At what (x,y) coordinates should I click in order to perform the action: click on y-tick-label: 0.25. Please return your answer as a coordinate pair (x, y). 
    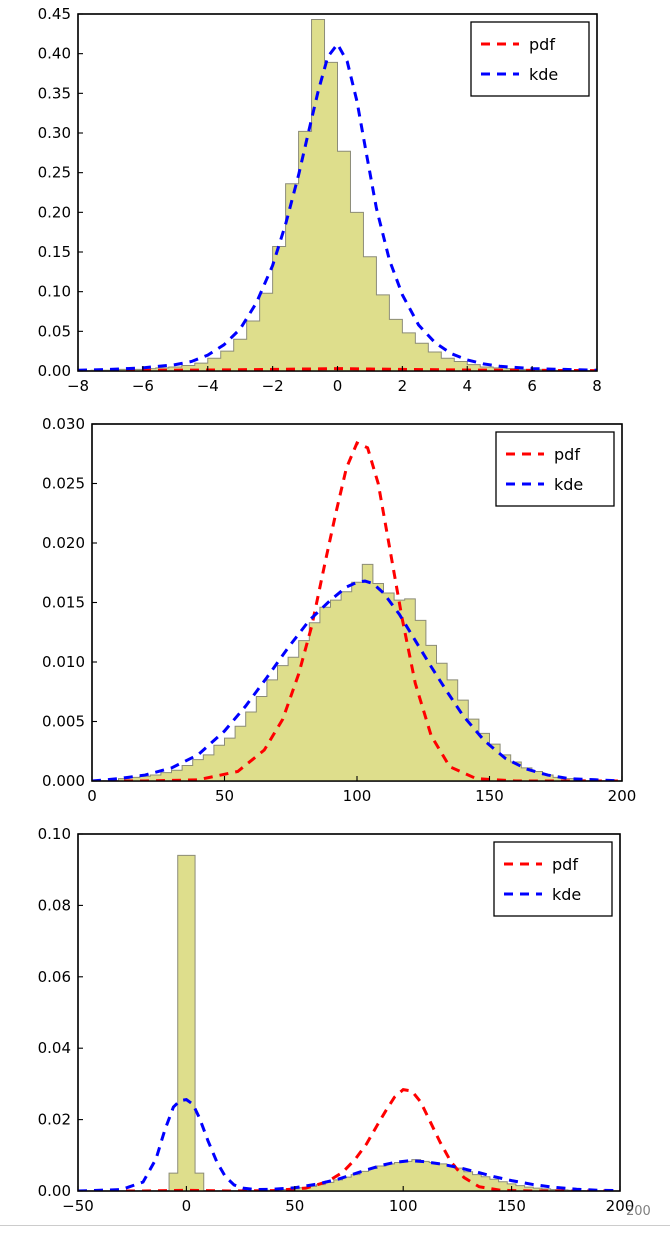
    Looking at the image, I should click on (54, 173).